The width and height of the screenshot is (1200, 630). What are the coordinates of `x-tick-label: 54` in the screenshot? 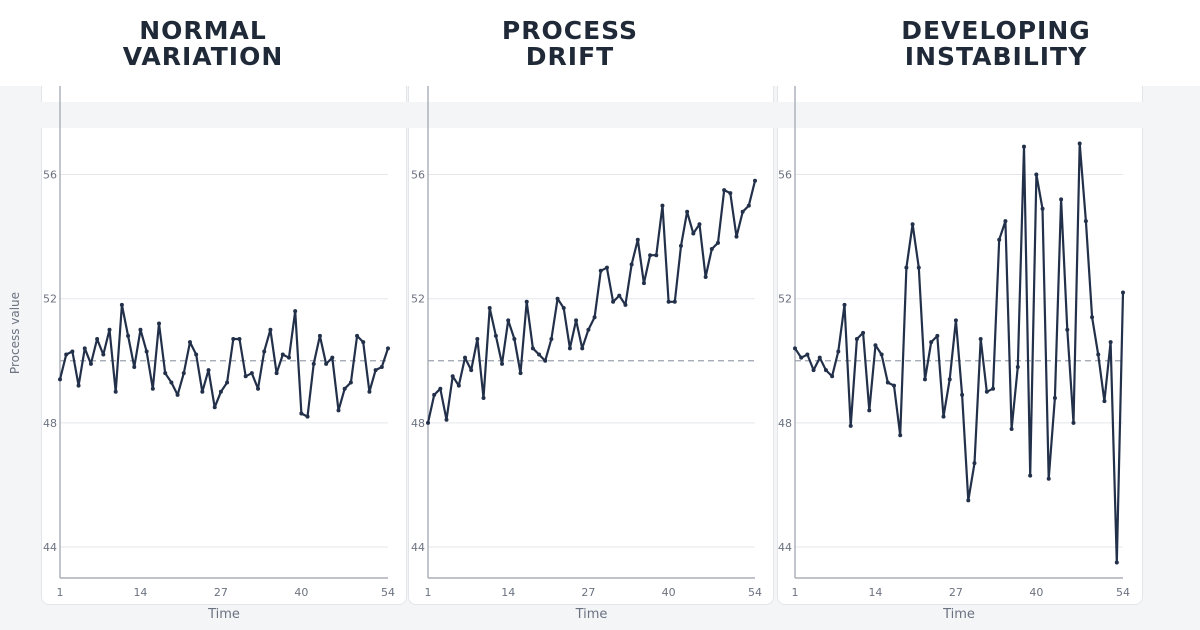 It's located at (755, 592).